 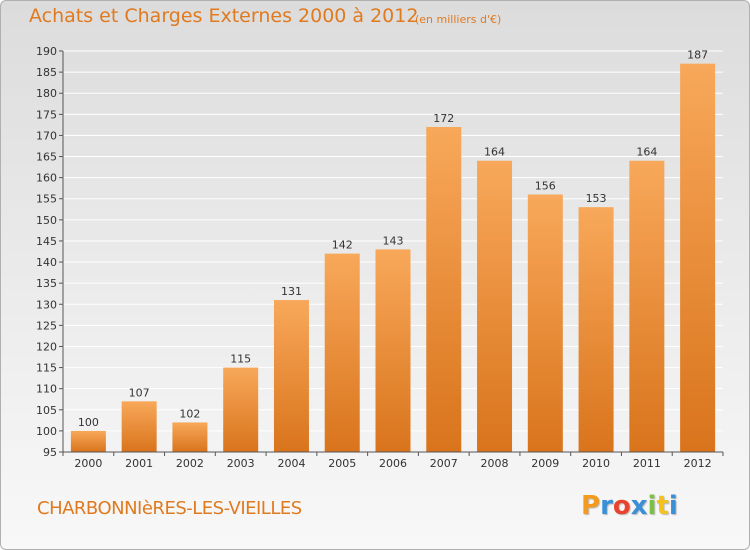 What do you see at coordinates (545, 463) in the screenshot?
I see `x-tick-label: 2009` at bounding box center [545, 463].